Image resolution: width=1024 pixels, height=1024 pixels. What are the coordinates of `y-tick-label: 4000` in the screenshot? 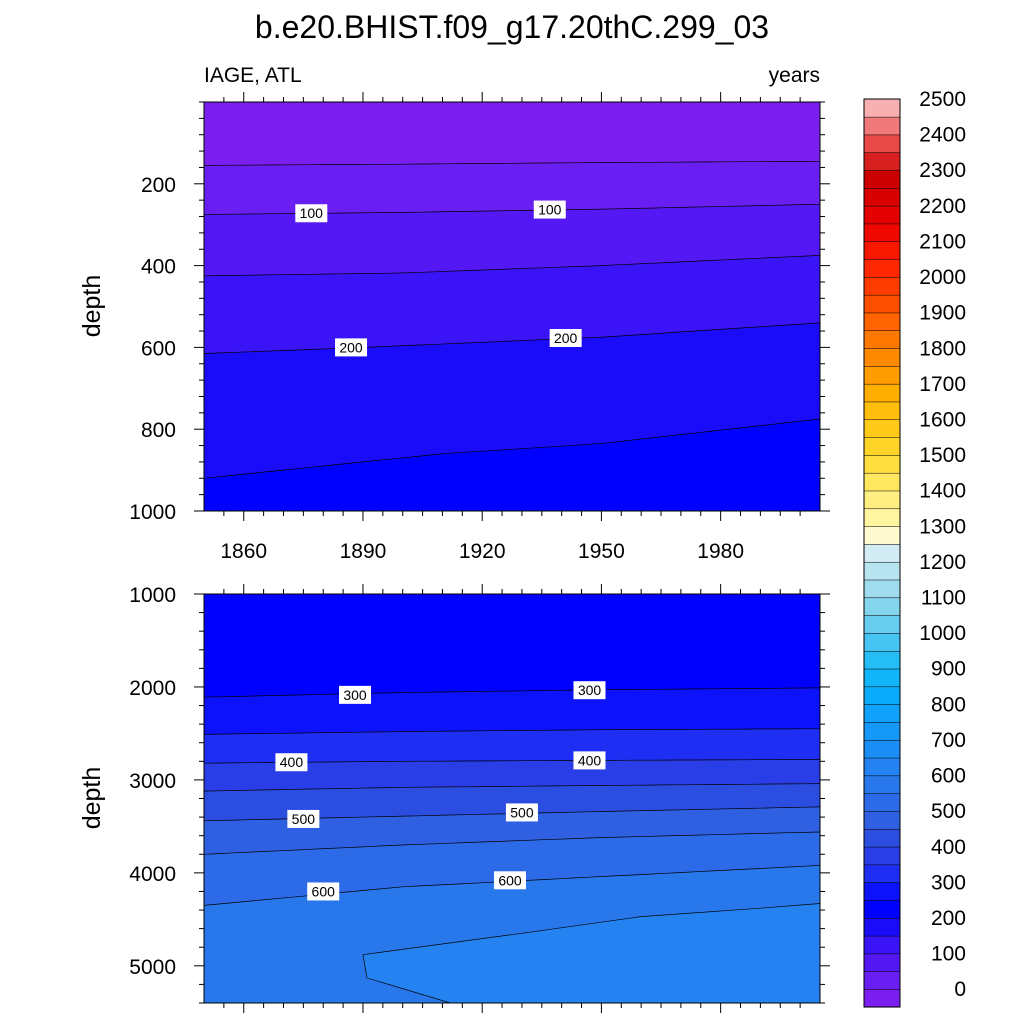 It's located at (152, 874).